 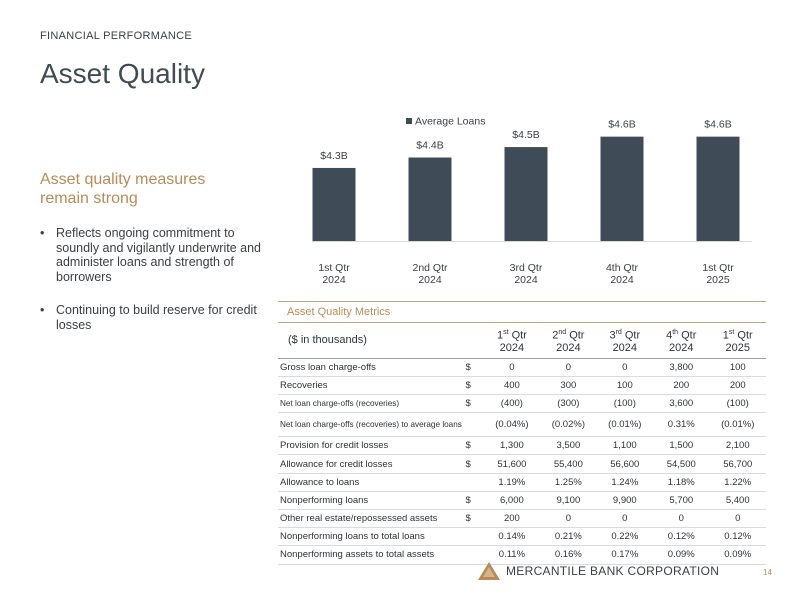 I want to click on page-title: Asset Quality, so click(x=122, y=73).